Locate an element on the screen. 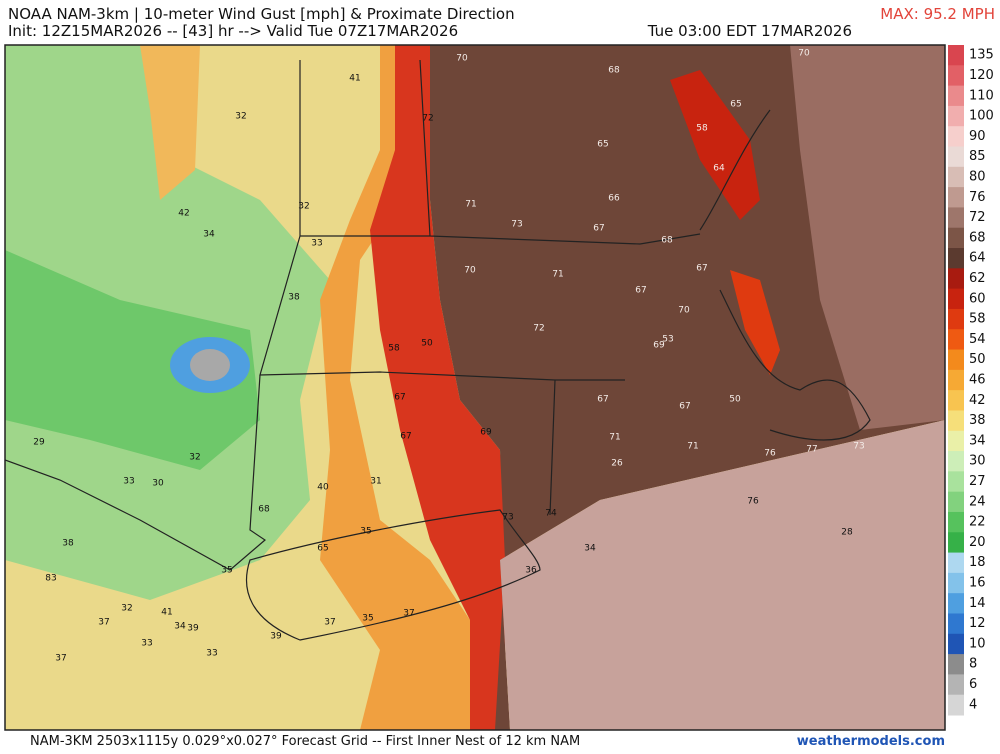  colorbar-label: 34 is located at coordinates (977, 440).